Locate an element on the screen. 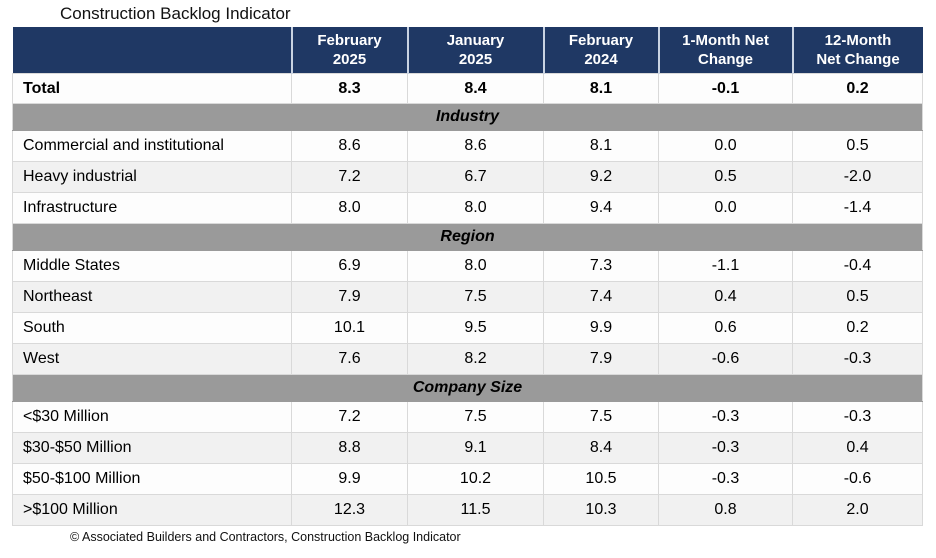 This screenshot has width=936, height=558. section-band: Industry is located at coordinates (467, 117).